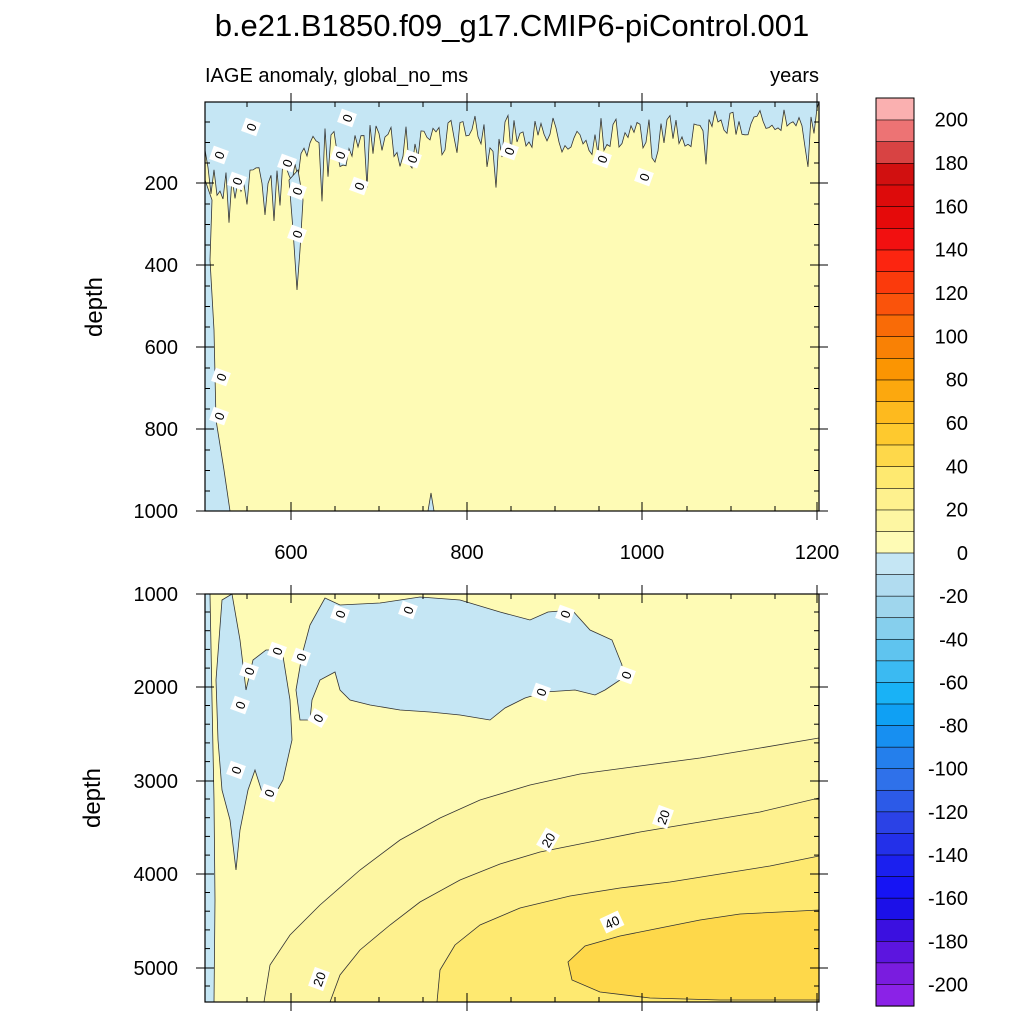 Image resolution: width=1024 pixels, height=1024 pixels. What do you see at coordinates (161, 266) in the screenshot?
I see `y-tick-label: 400` at bounding box center [161, 266].